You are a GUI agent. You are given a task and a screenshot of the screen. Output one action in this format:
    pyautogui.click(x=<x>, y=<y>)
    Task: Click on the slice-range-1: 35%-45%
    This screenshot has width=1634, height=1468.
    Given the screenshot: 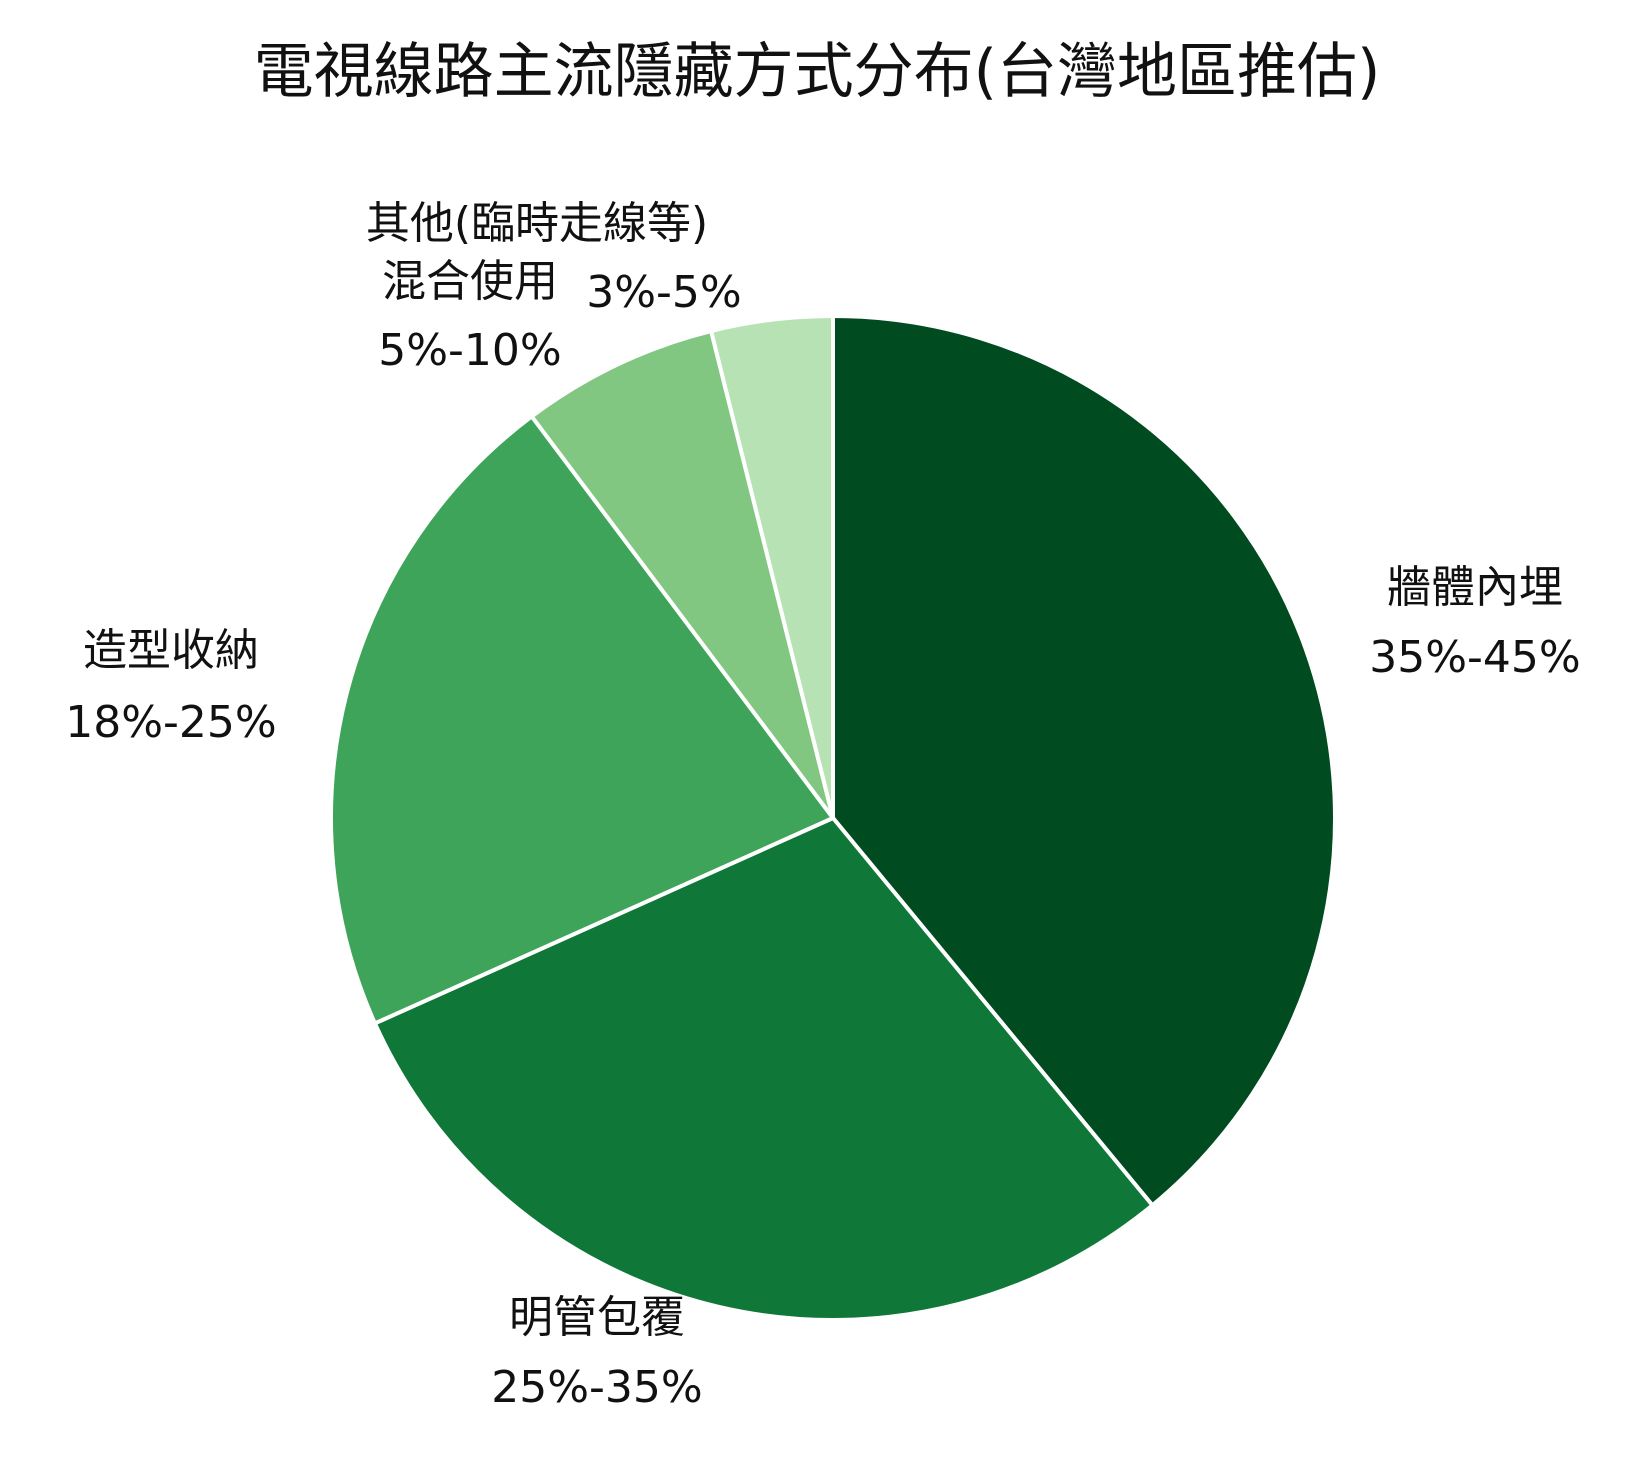 What is the action you would take?
    pyautogui.click(x=1474, y=657)
    